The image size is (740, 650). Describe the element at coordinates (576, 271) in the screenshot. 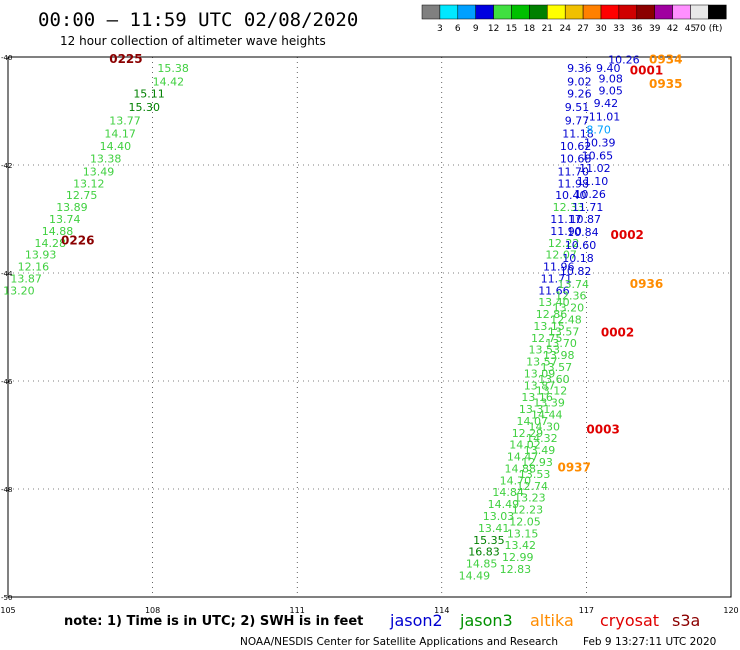

I see `wave-height-label: 10.82` at that location.